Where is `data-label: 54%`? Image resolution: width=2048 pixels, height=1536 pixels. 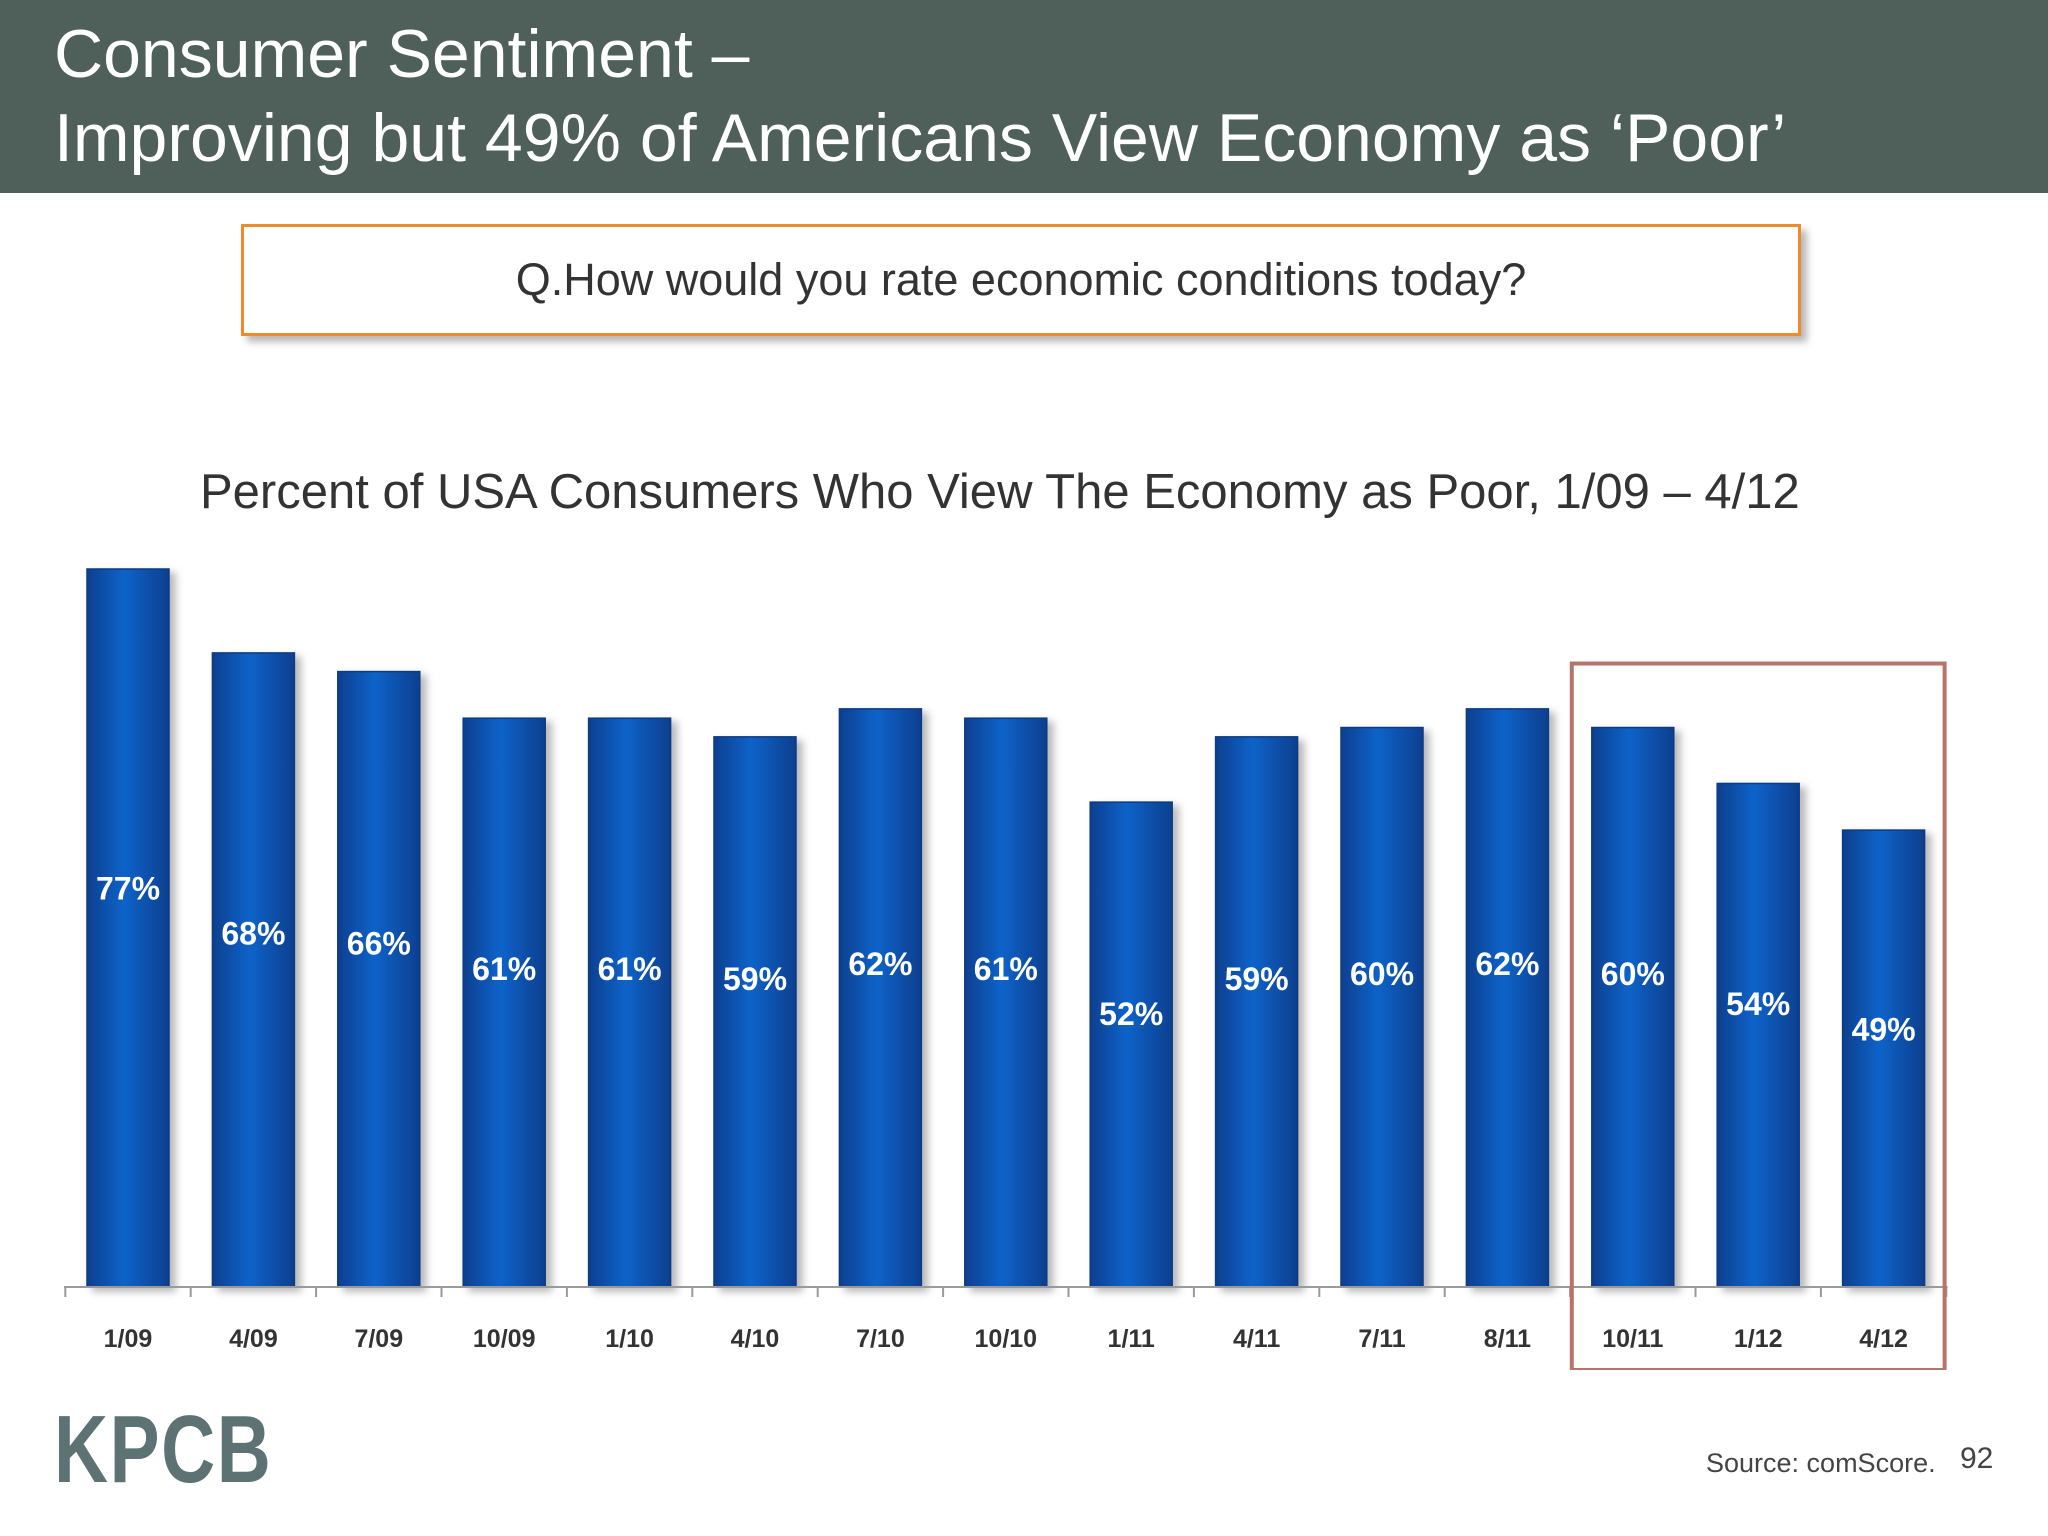
data-label: 54% is located at coordinates (1758, 1004).